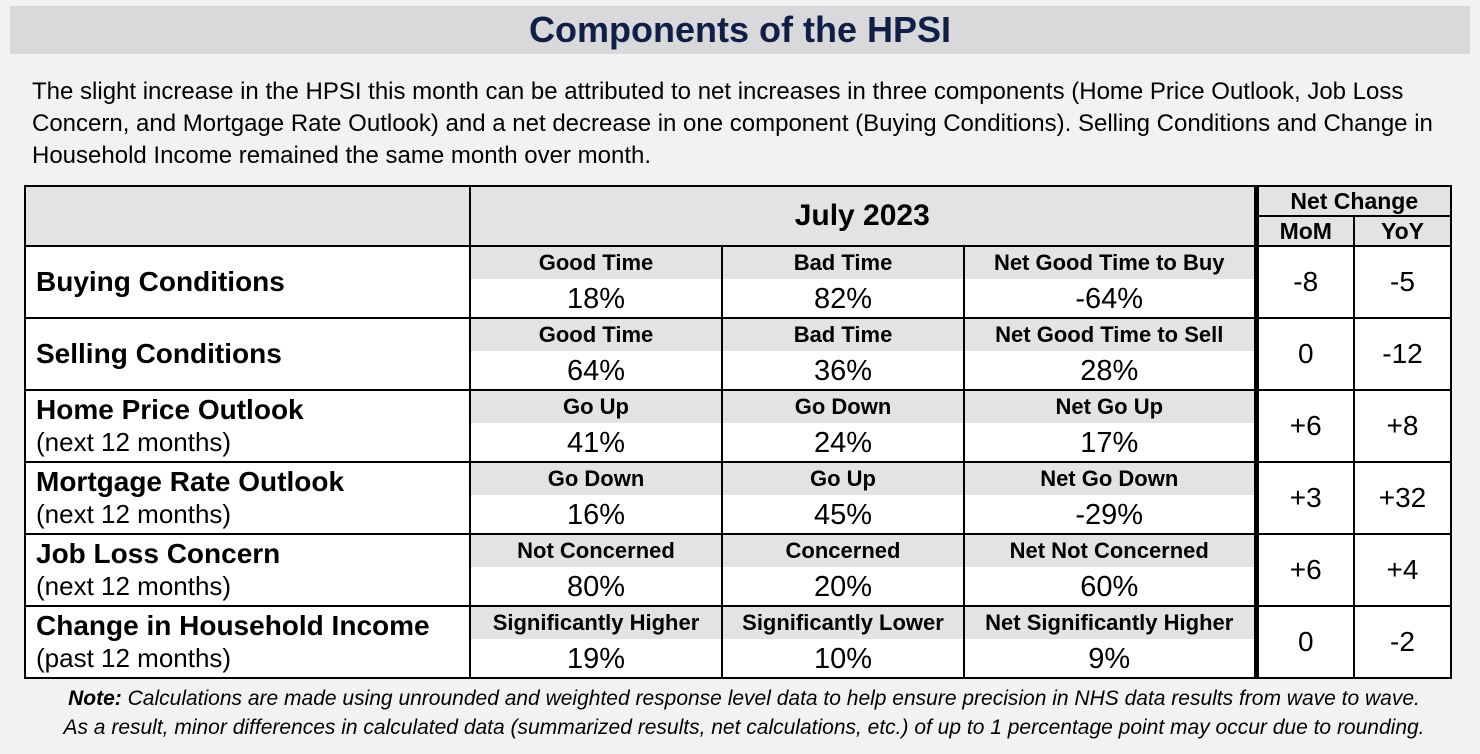  Describe the element at coordinates (247, 426) in the screenshot. I see `component-name-cell: Home Price Outlook (next 12 months)` at that location.